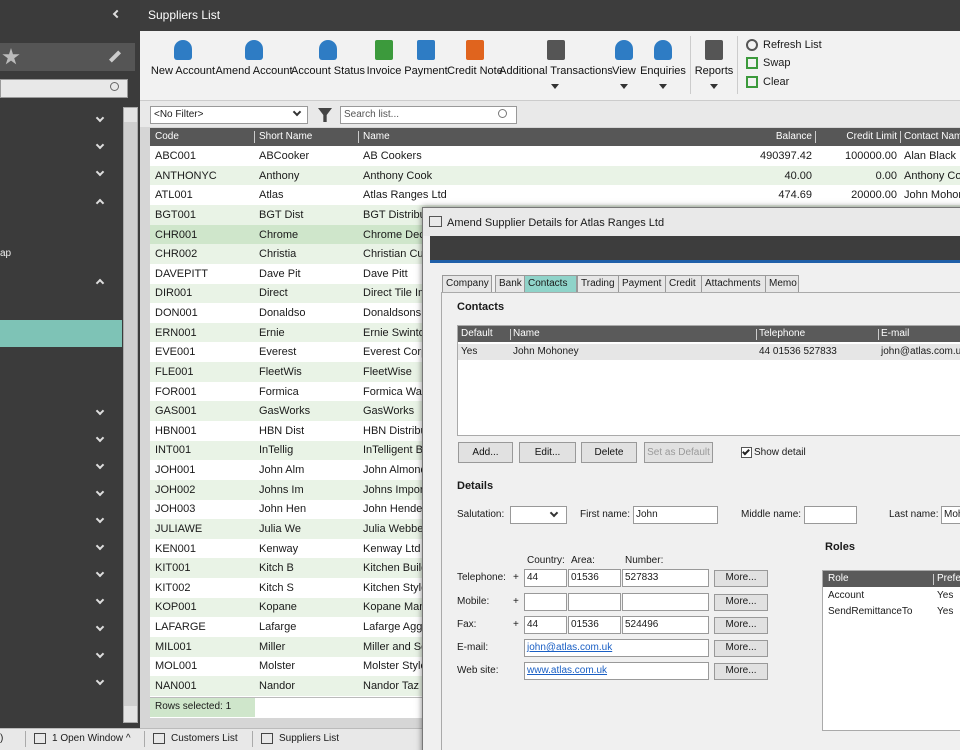 Image resolution: width=960 pixels, height=750 pixels. Describe the element at coordinates (780, 452) in the screenshot. I see `checkbox-label: Show detail` at that location.